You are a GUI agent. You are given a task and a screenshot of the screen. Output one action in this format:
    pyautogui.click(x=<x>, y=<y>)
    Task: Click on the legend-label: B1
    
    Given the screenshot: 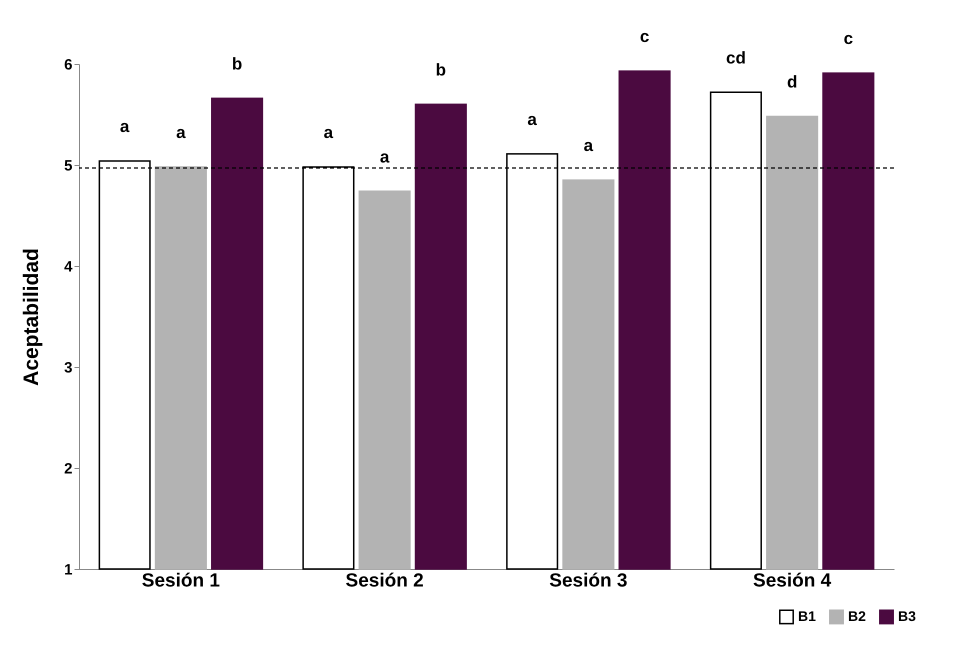 What is the action you would take?
    pyautogui.click(x=807, y=616)
    